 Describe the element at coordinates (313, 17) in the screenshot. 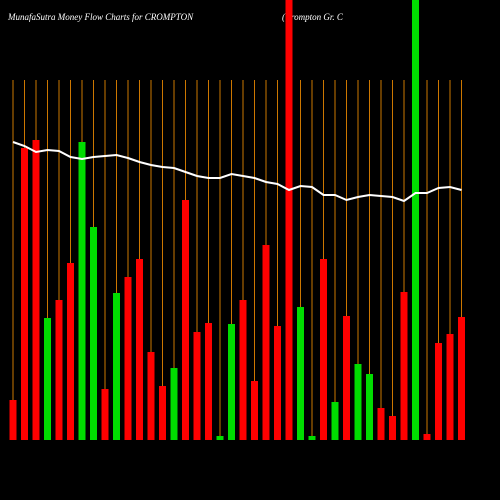

I see `chart-subtitle: (Crompton Gr. C` at that location.